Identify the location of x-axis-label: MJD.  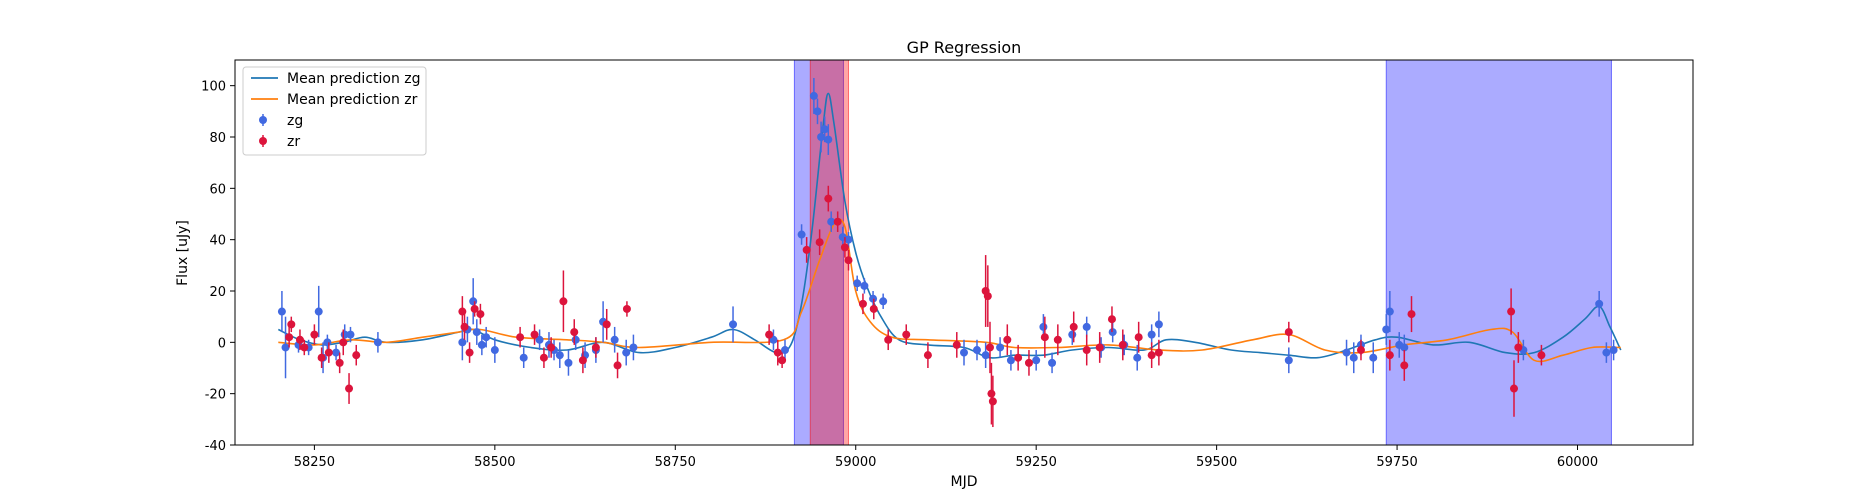
(964, 482).